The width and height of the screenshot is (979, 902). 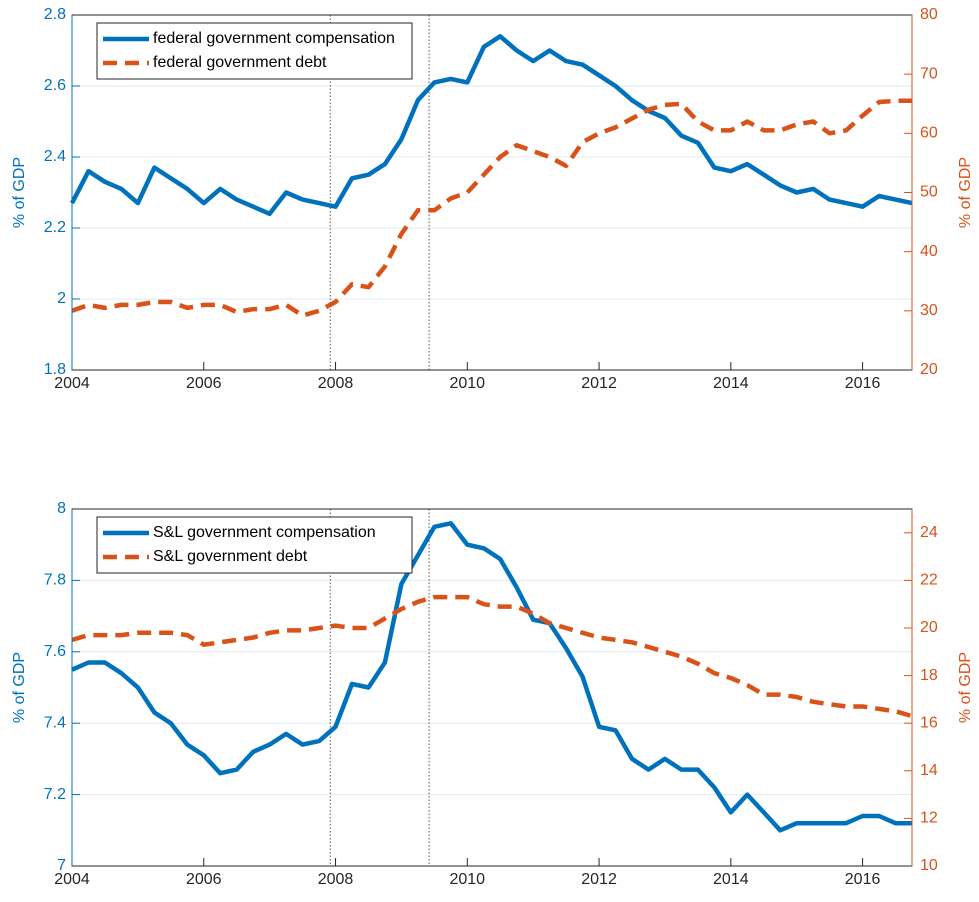 I want to click on y2-tick-label: 50, so click(x=929, y=192).